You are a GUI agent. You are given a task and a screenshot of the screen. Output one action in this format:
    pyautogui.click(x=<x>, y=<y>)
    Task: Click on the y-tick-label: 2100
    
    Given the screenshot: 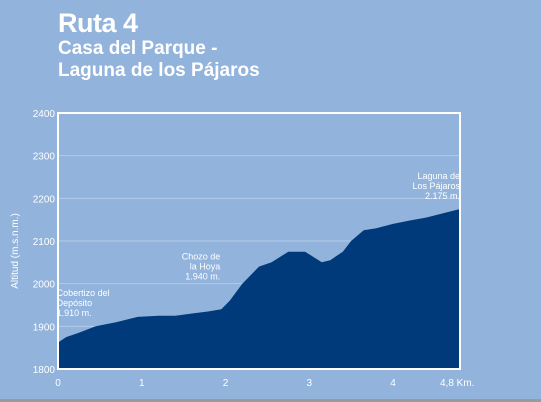 What is the action you would take?
    pyautogui.click(x=44, y=242)
    